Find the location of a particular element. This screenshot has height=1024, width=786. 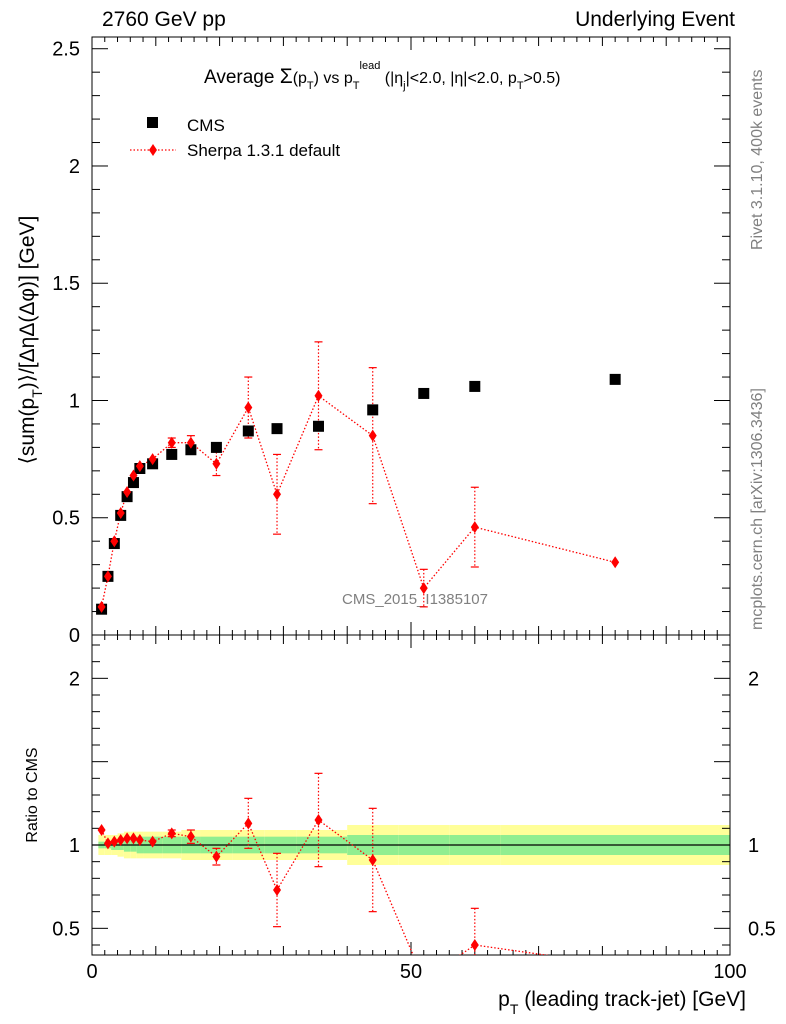

legend-marker-sherpa is located at coordinates (153, 150).